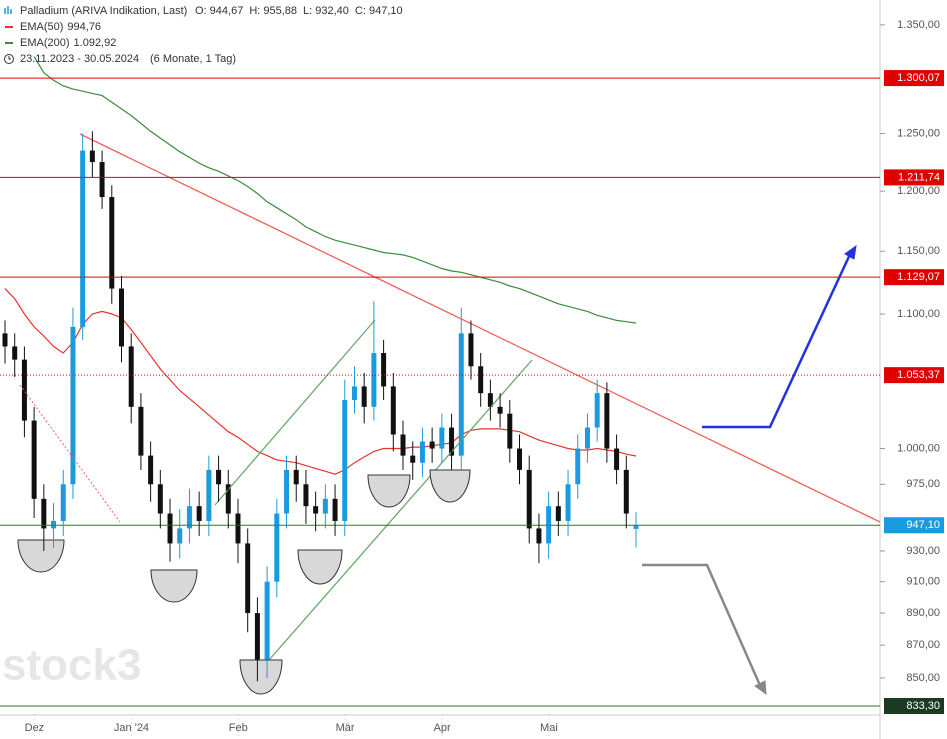 This screenshot has height=739, width=947. Describe the element at coordinates (918, 25) in the screenshot. I see `y-tick-label: 1.350,00` at that location.